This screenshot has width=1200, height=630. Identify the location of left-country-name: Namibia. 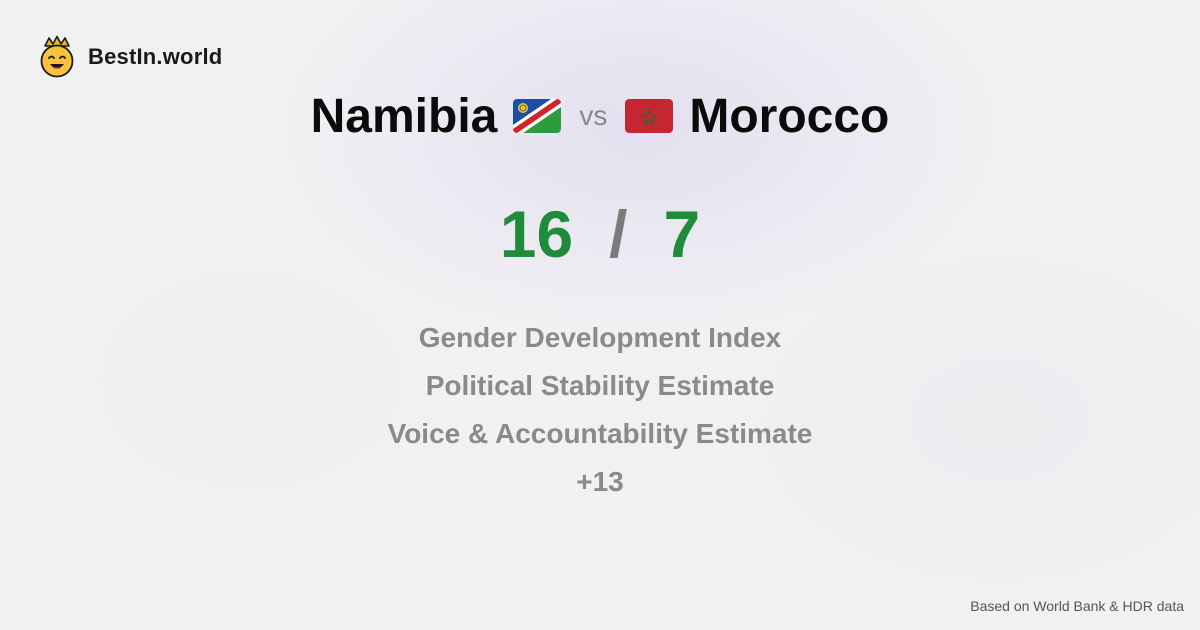
(404, 116).